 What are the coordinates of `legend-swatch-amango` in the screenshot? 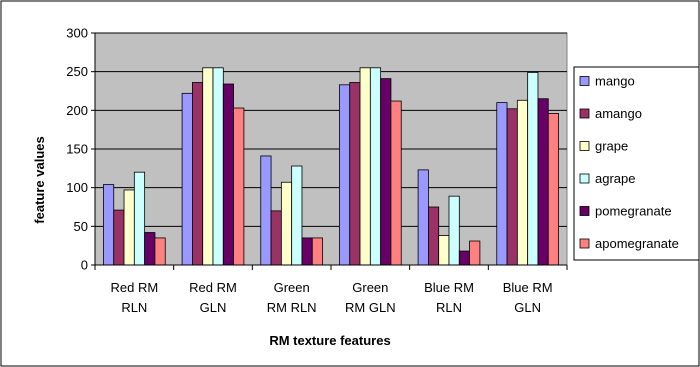 It's located at (584, 113).